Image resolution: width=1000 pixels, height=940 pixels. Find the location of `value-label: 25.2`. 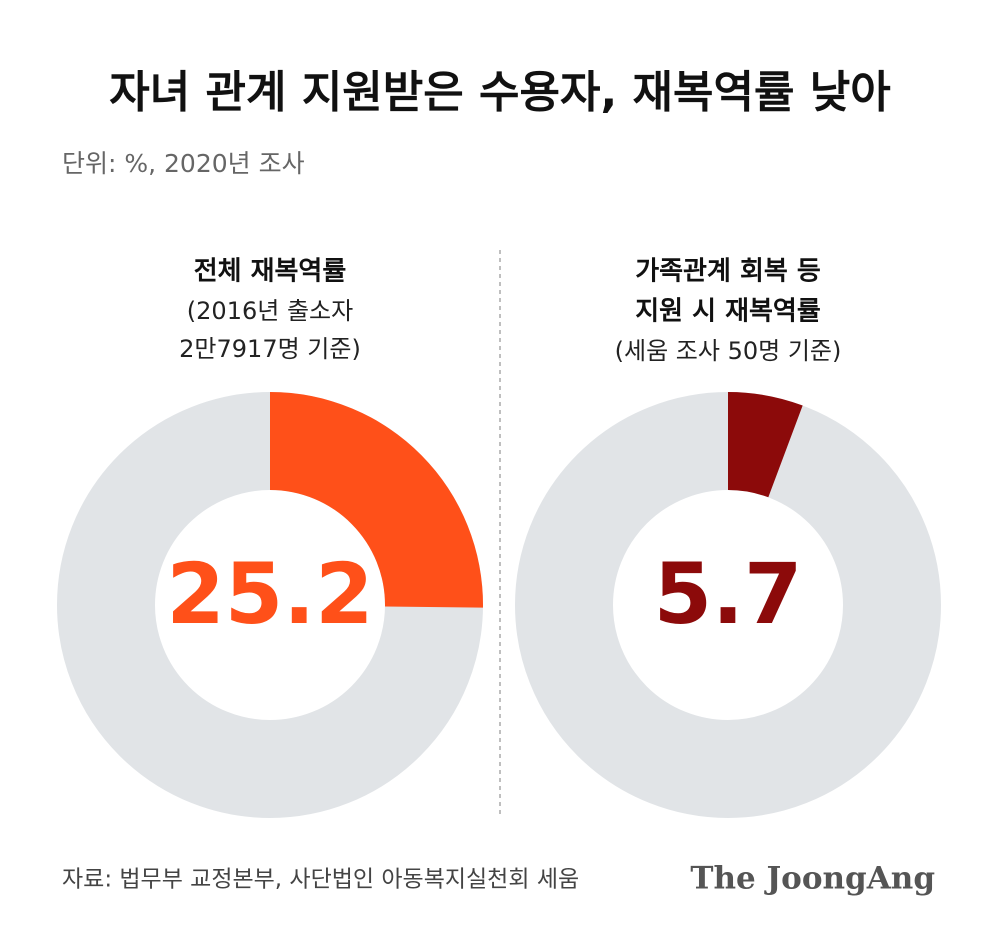

value-label: 25.2 is located at coordinates (269, 594).